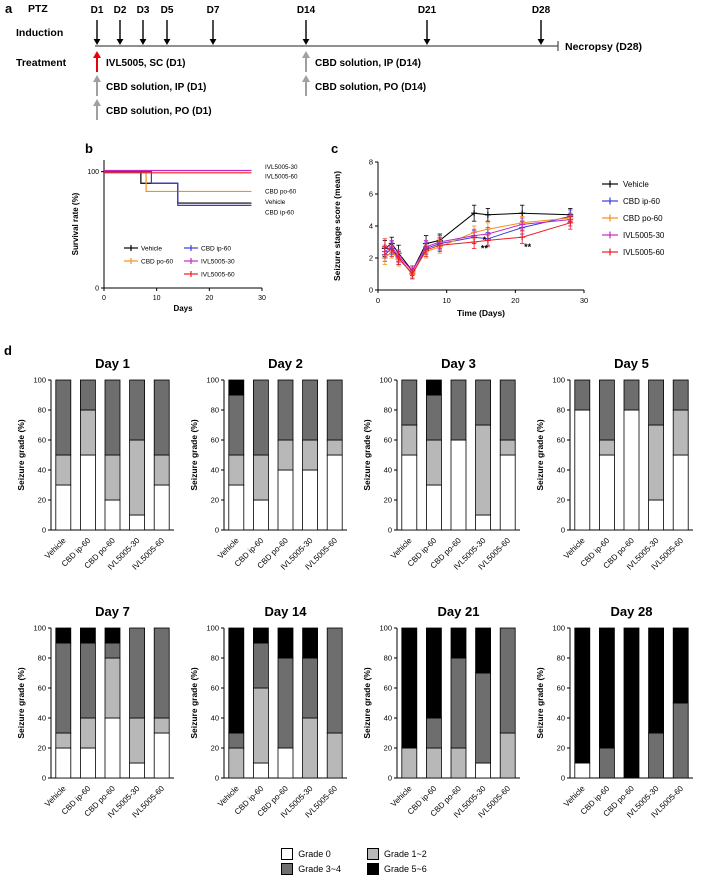 The height and width of the screenshot is (889, 708). I want to click on day-label: D3, so click(143, 10).